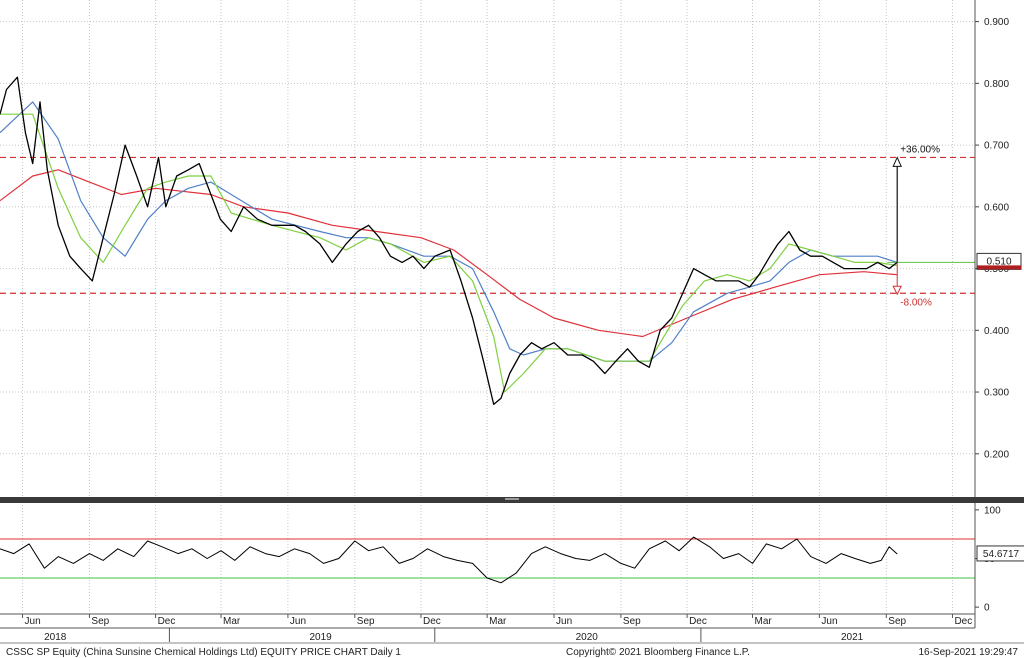  Describe the element at coordinates (167, 621) in the screenshot. I see `x-month-label-2: Dec` at that location.